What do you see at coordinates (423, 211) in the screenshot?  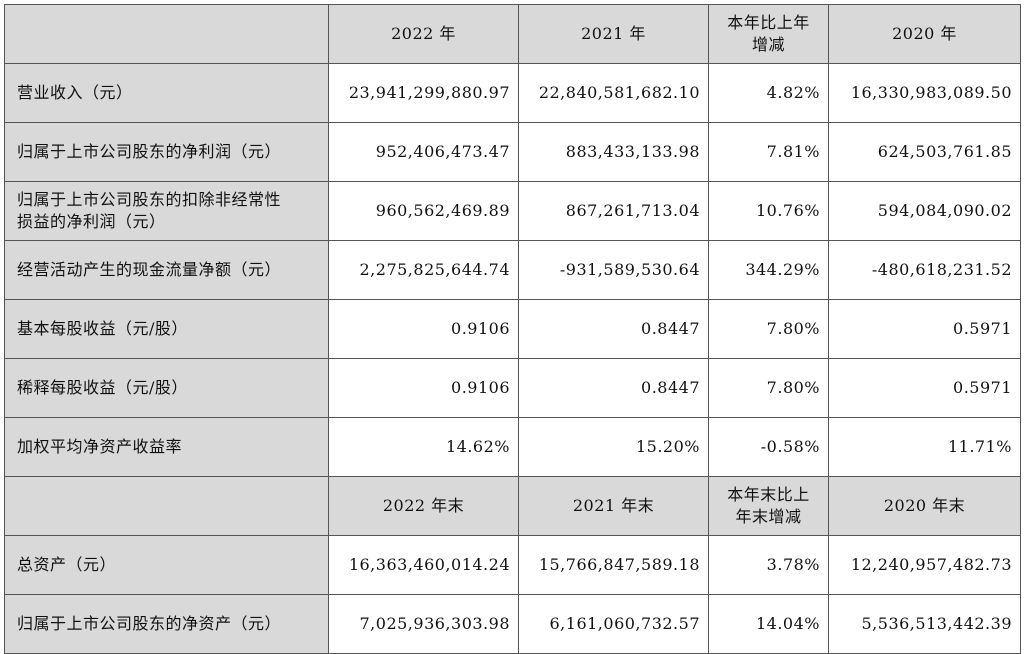 I see `value-cell: 960,562,469.89` at bounding box center [423, 211].